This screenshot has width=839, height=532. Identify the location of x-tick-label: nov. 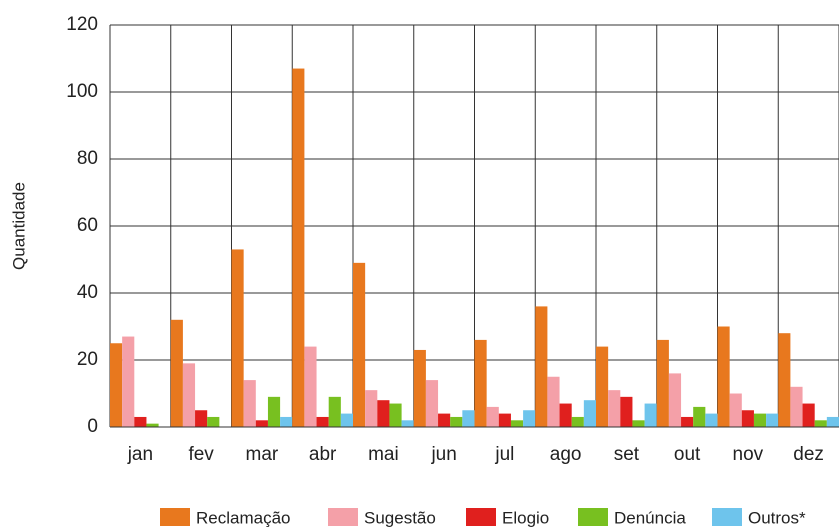
(748, 454).